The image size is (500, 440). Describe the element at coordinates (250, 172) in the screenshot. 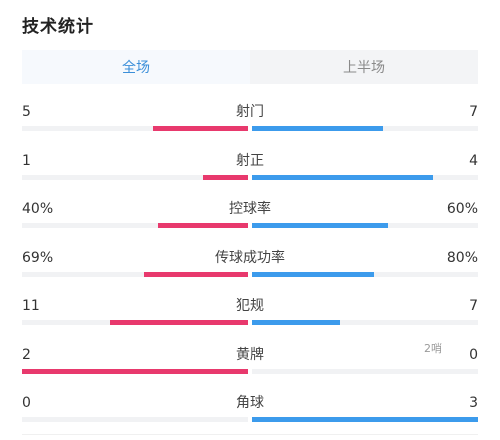

I see `stat-row: 1 射正 4` at that location.